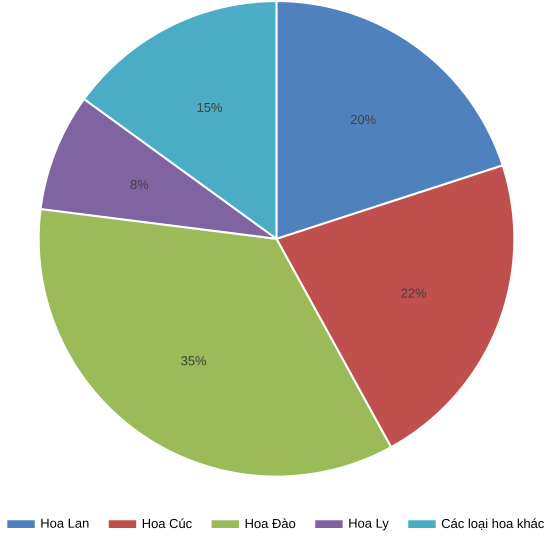 The width and height of the screenshot is (553, 537). I want to click on data-label: 15%, so click(210, 107).